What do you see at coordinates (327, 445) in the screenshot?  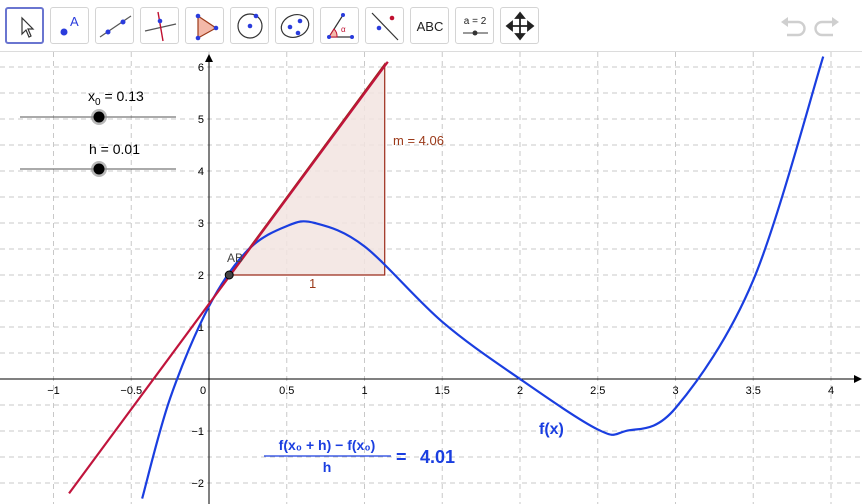 I see `difference-quotient-numerator: f(x₀ + h) − f(x₀)` at bounding box center [327, 445].